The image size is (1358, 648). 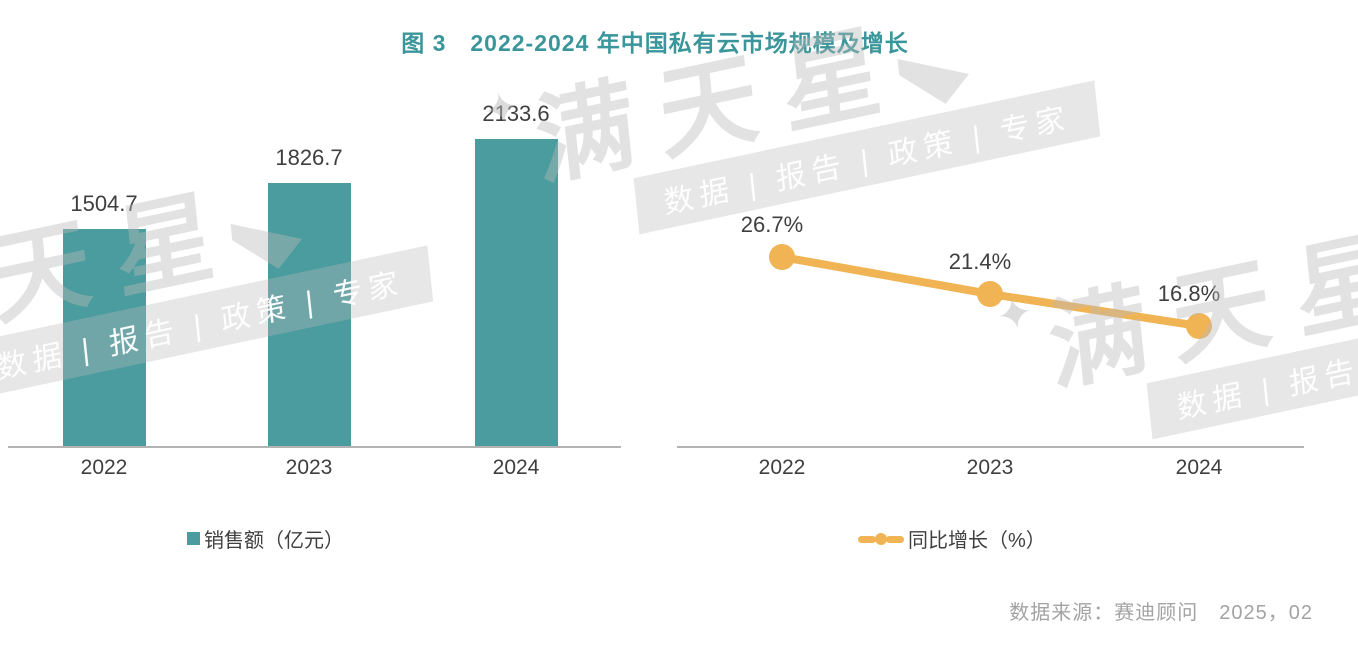 I want to click on line-legend-marker-icon, so click(x=881, y=539).